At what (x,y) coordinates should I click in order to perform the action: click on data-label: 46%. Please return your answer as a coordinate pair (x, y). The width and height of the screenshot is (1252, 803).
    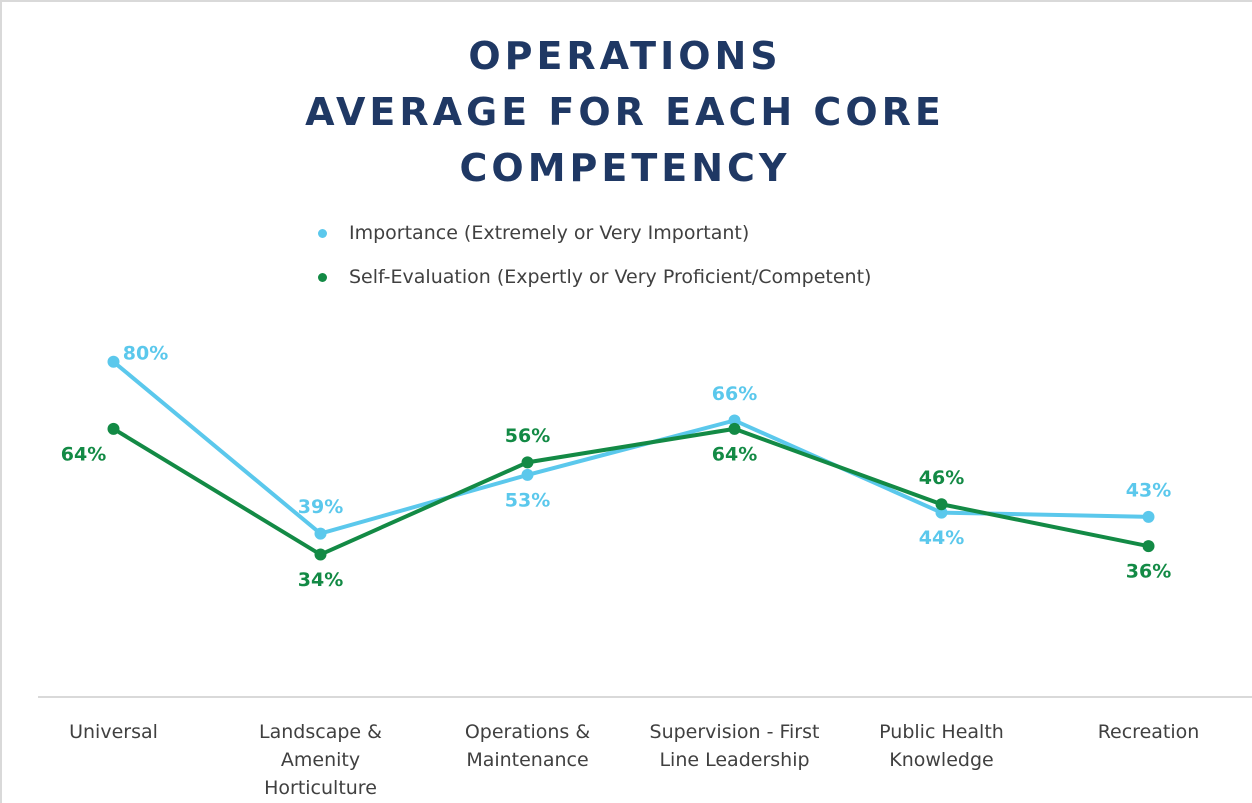
    Looking at the image, I should click on (941, 478).